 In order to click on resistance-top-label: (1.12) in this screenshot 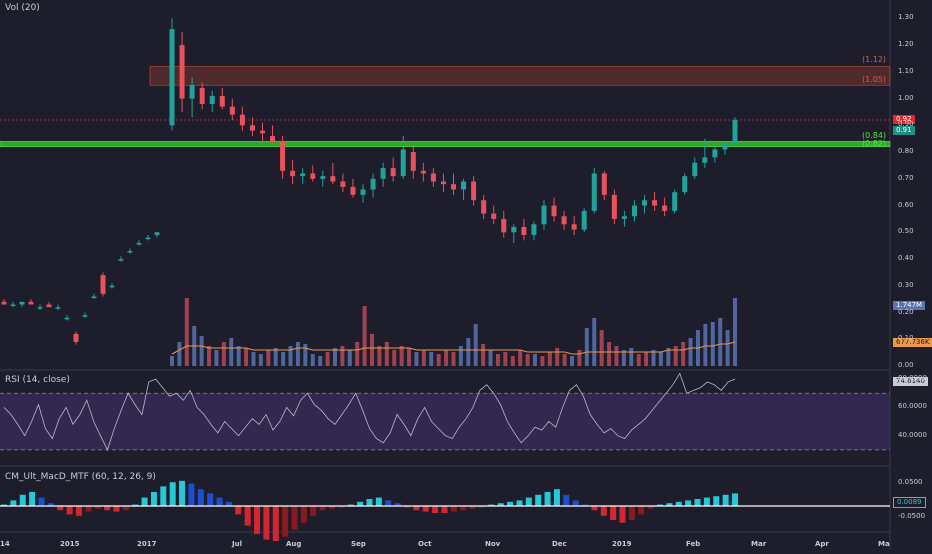, I will do `click(874, 59)`.